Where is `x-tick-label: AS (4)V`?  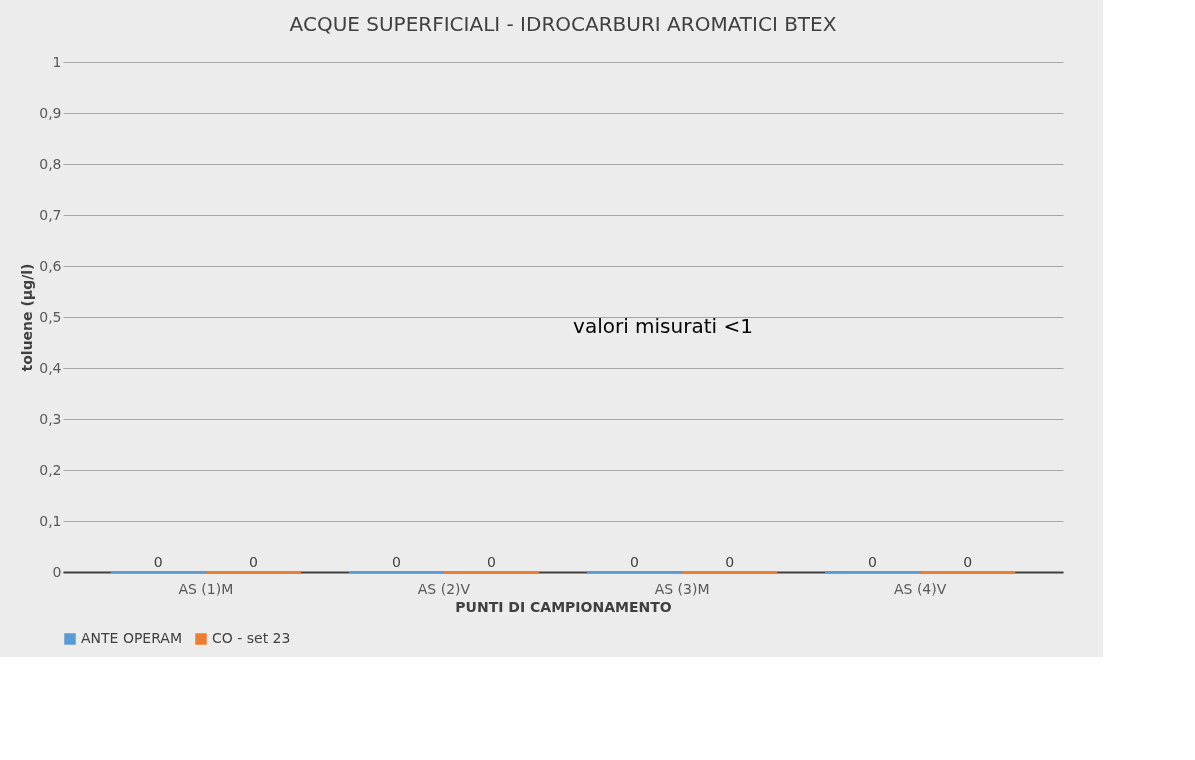
x-tick-label: AS (4)V is located at coordinates (920, 588).